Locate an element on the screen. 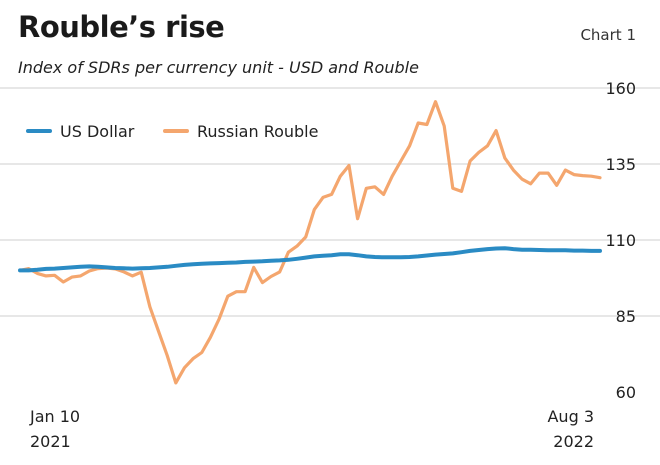  y-tick-label: 85 is located at coordinates (626, 316).